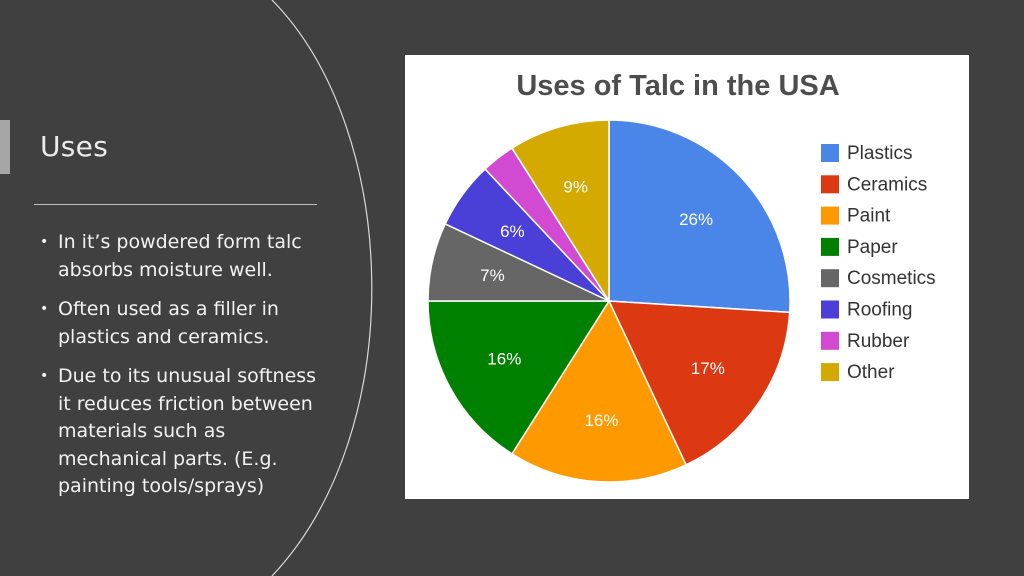 This screenshot has height=576, width=1024. I want to click on chart-title: Uses of Talc in the USA, so click(677, 86).